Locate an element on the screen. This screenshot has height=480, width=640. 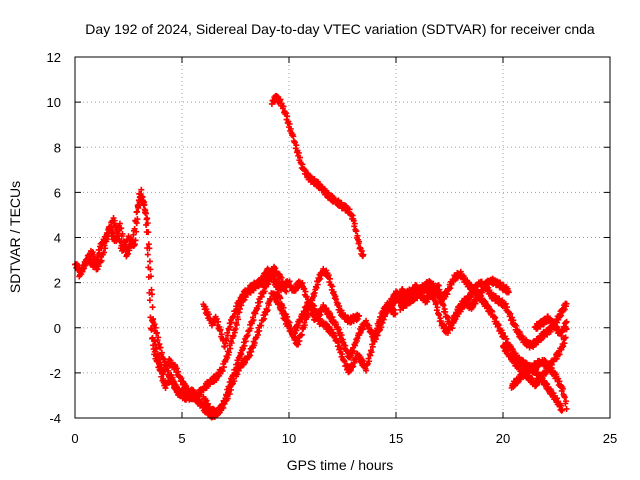
y-tick-label: 12 is located at coordinates (54, 57).